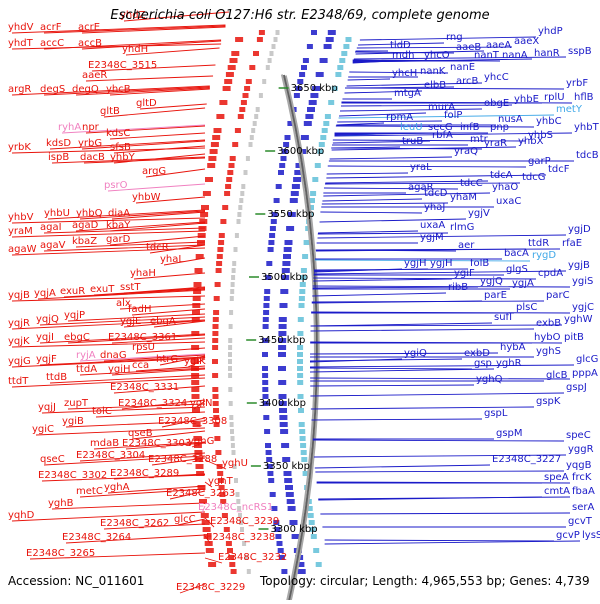 This screenshot has height=604, width=600. Describe the element at coordinates (554, 97) in the screenshot. I see `gene-label-plus: rplU` at that location.